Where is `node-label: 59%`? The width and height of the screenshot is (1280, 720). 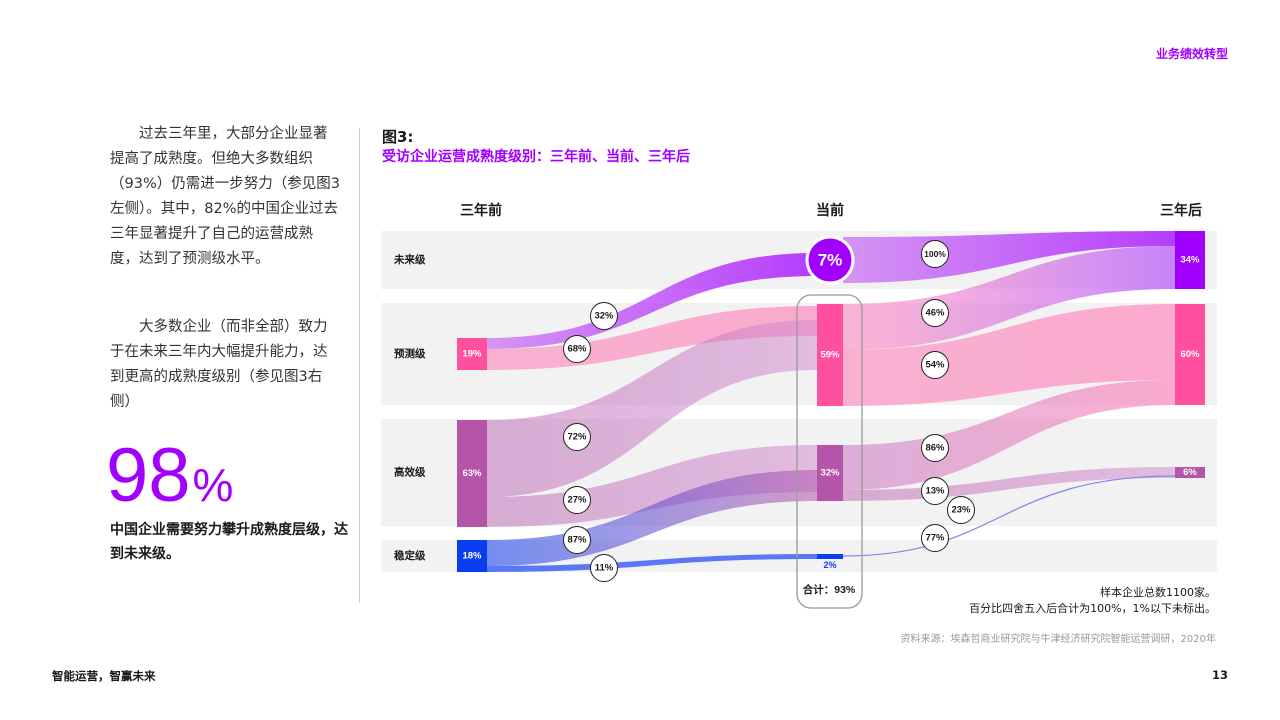 node-label: 59% is located at coordinates (830, 355).